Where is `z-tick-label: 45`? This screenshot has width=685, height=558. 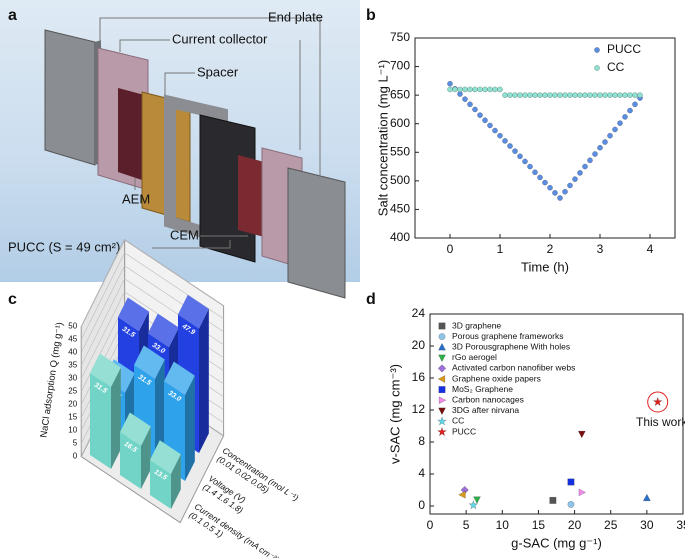 z-tick-label: 45 is located at coordinates (72, 339).